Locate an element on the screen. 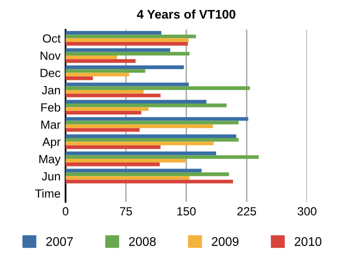  x-tick-label: 75 is located at coordinates (126, 211).